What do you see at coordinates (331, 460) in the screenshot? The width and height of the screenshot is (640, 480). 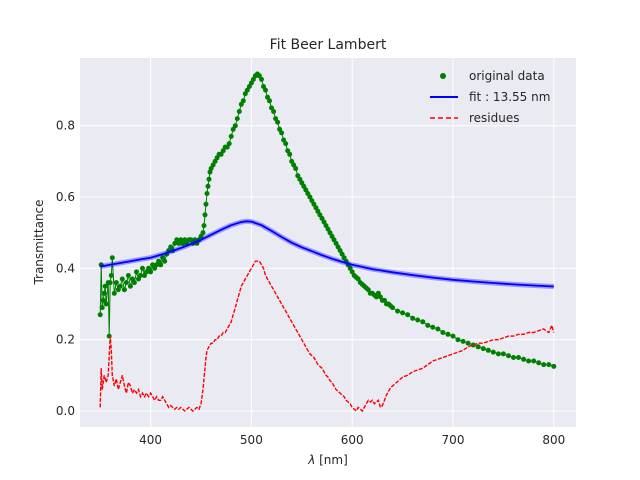 I see `x-axis-label-unit: [nm]` at bounding box center [331, 460].